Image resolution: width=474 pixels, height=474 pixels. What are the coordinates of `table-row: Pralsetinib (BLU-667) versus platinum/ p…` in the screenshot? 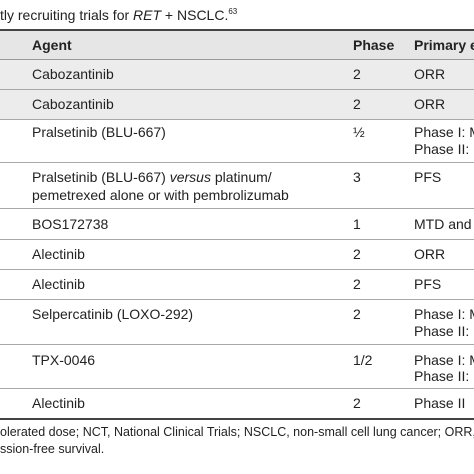 It's located at (237, 186).